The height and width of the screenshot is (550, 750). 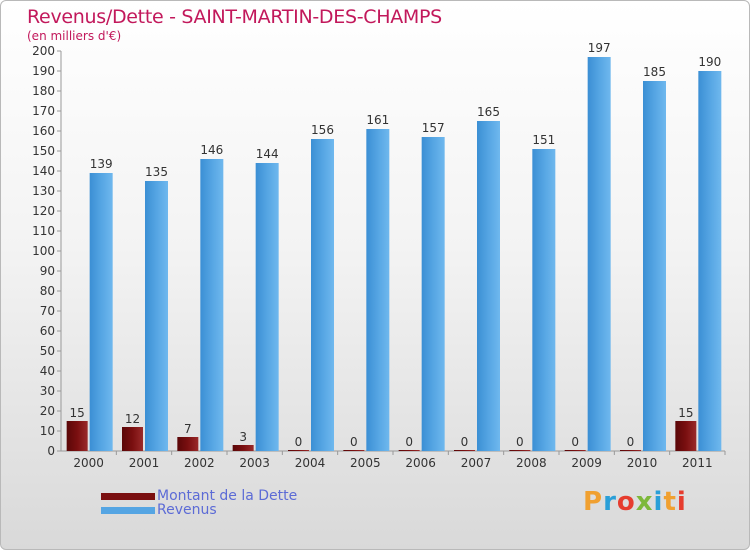 What do you see at coordinates (43, 251) in the screenshot?
I see `y-tick-label: 100` at bounding box center [43, 251].